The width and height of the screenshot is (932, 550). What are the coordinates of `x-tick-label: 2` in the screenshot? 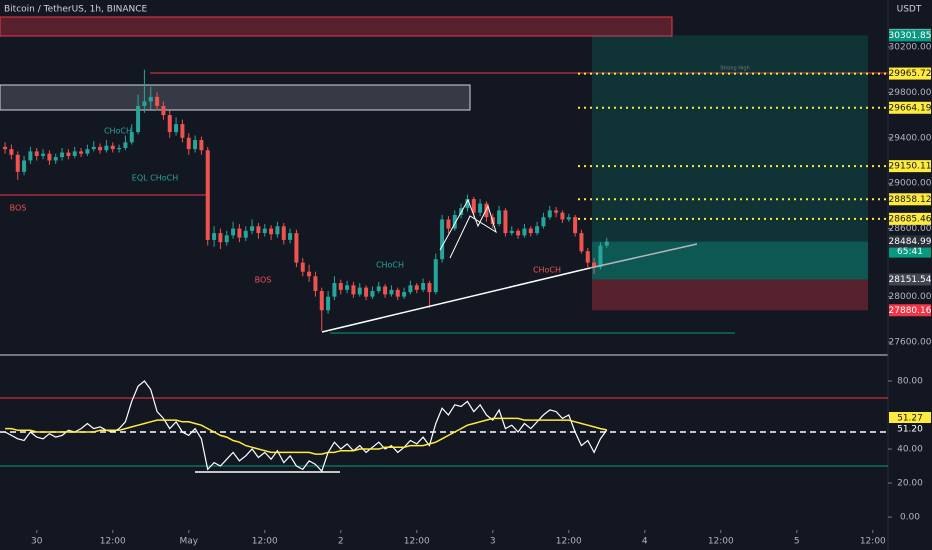 It's located at (341, 542).